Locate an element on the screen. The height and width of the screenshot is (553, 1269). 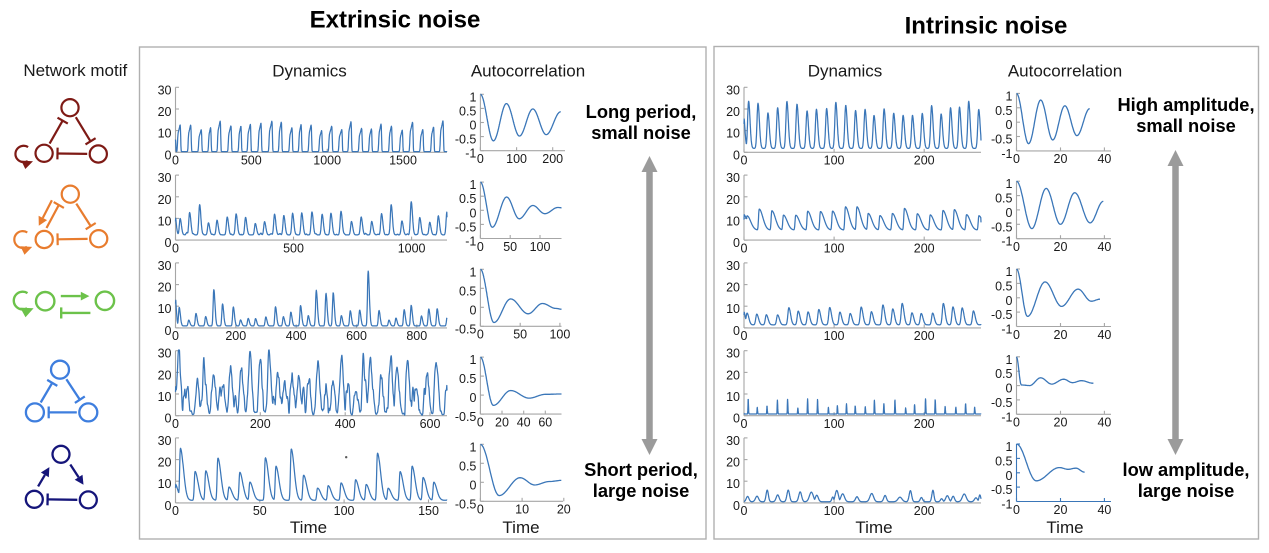
svg-text: 400 is located at coordinates (345, 424).